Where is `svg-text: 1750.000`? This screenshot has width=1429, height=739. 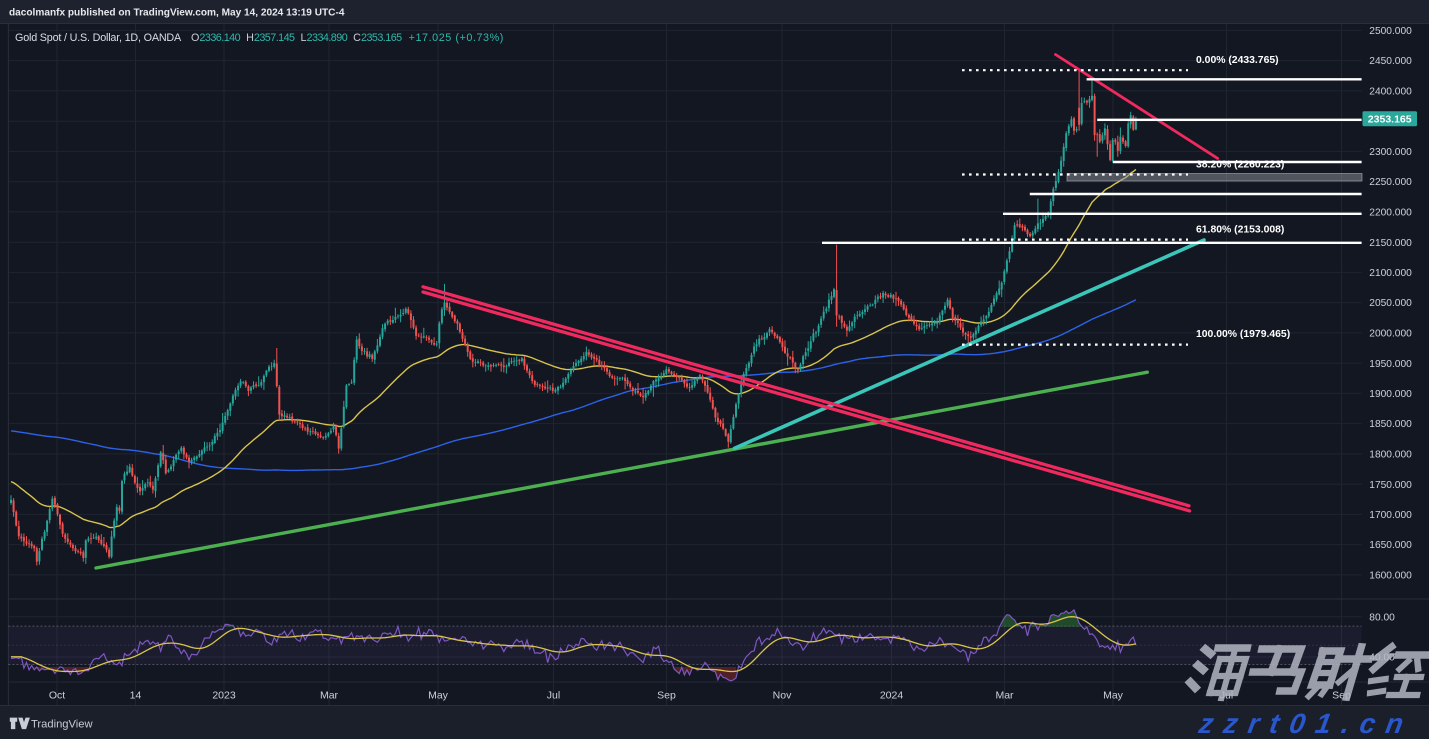 svg-text: 1750.000 is located at coordinates (1390, 485).